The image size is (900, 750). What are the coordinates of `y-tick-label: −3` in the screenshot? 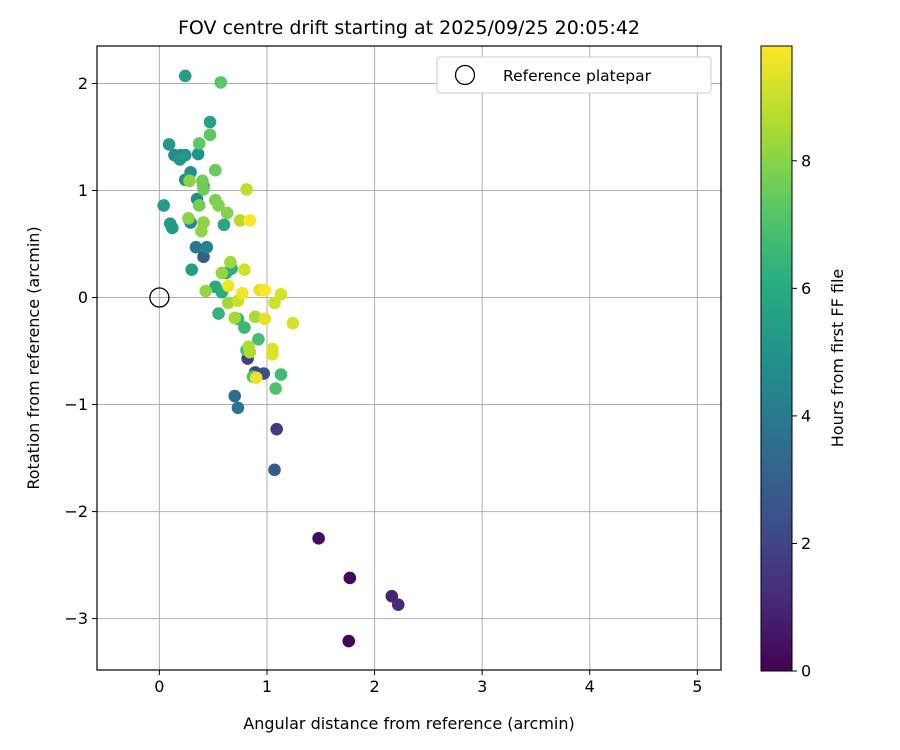 It's located at (76, 618).